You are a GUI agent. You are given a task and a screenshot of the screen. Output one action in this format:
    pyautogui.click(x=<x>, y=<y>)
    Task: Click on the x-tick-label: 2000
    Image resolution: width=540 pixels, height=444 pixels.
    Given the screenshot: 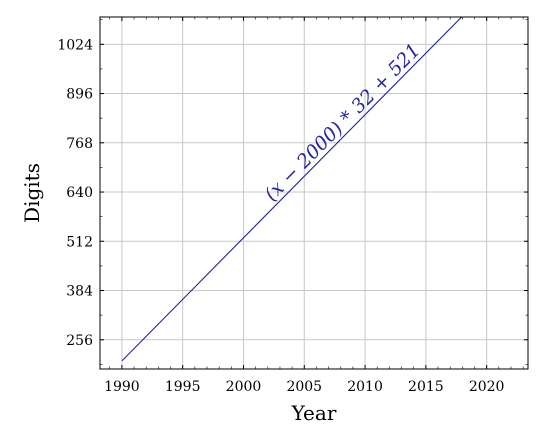 What is the action you would take?
    pyautogui.click(x=244, y=387)
    